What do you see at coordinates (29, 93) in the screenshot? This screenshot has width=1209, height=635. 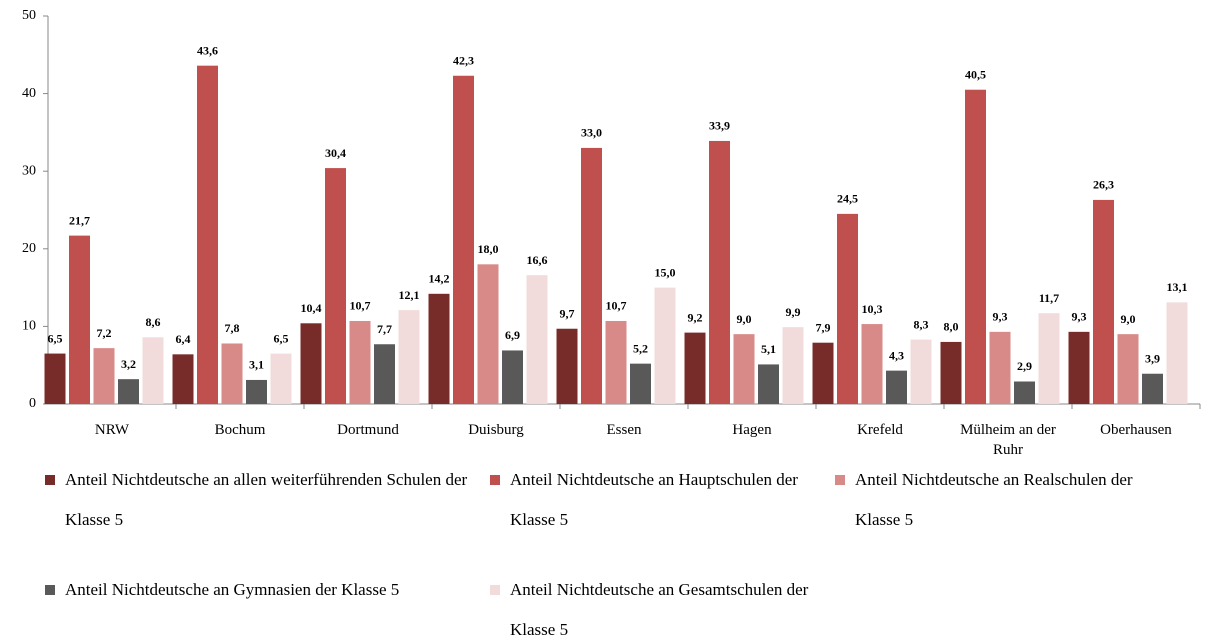 I see `y-tick-label: 40` at bounding box center [29, 93].